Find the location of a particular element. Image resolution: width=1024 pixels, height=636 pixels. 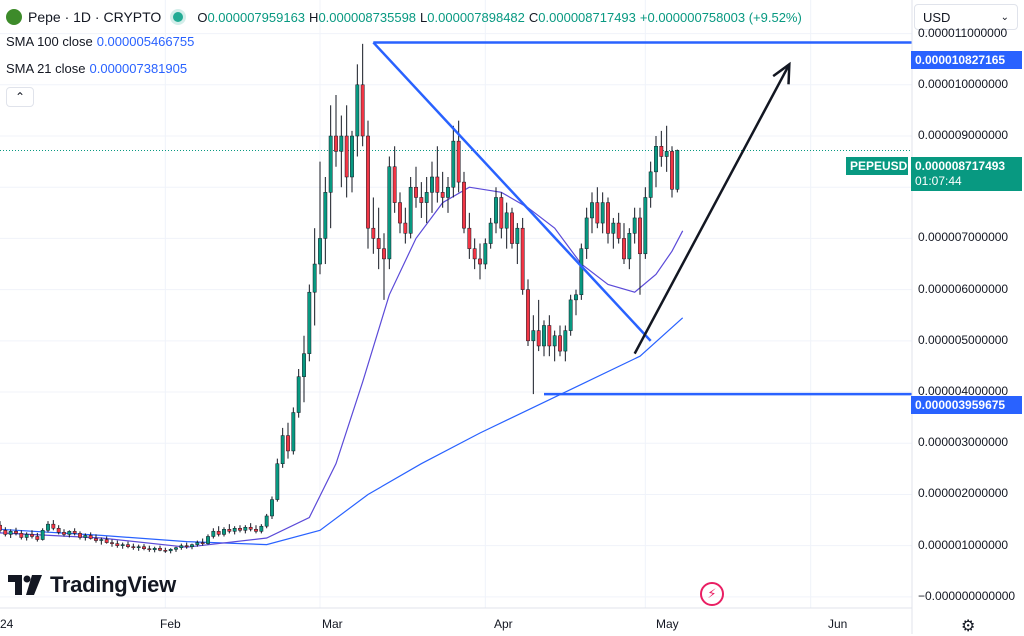

projection-arrow-line is located at coordinates (712, 209).